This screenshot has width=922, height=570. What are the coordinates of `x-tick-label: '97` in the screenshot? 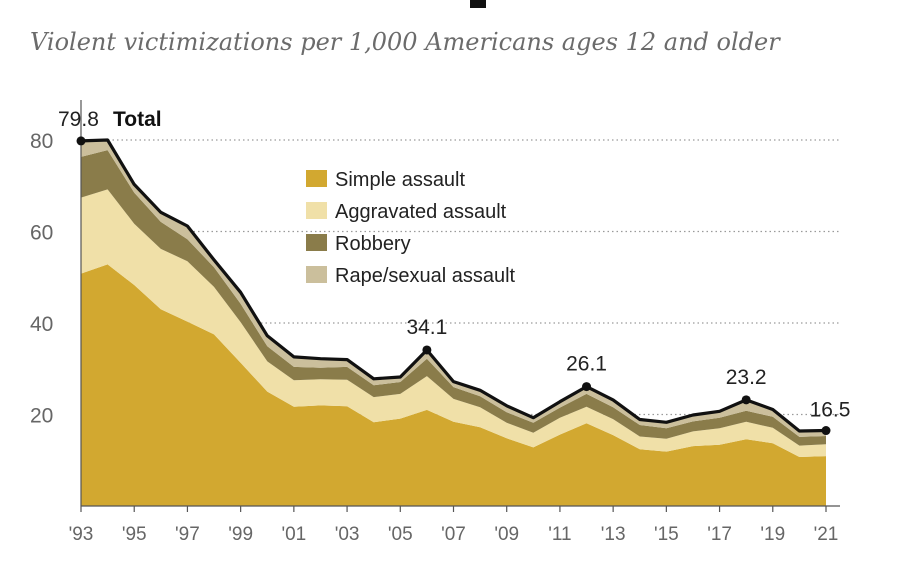 It's located at (187, 534).